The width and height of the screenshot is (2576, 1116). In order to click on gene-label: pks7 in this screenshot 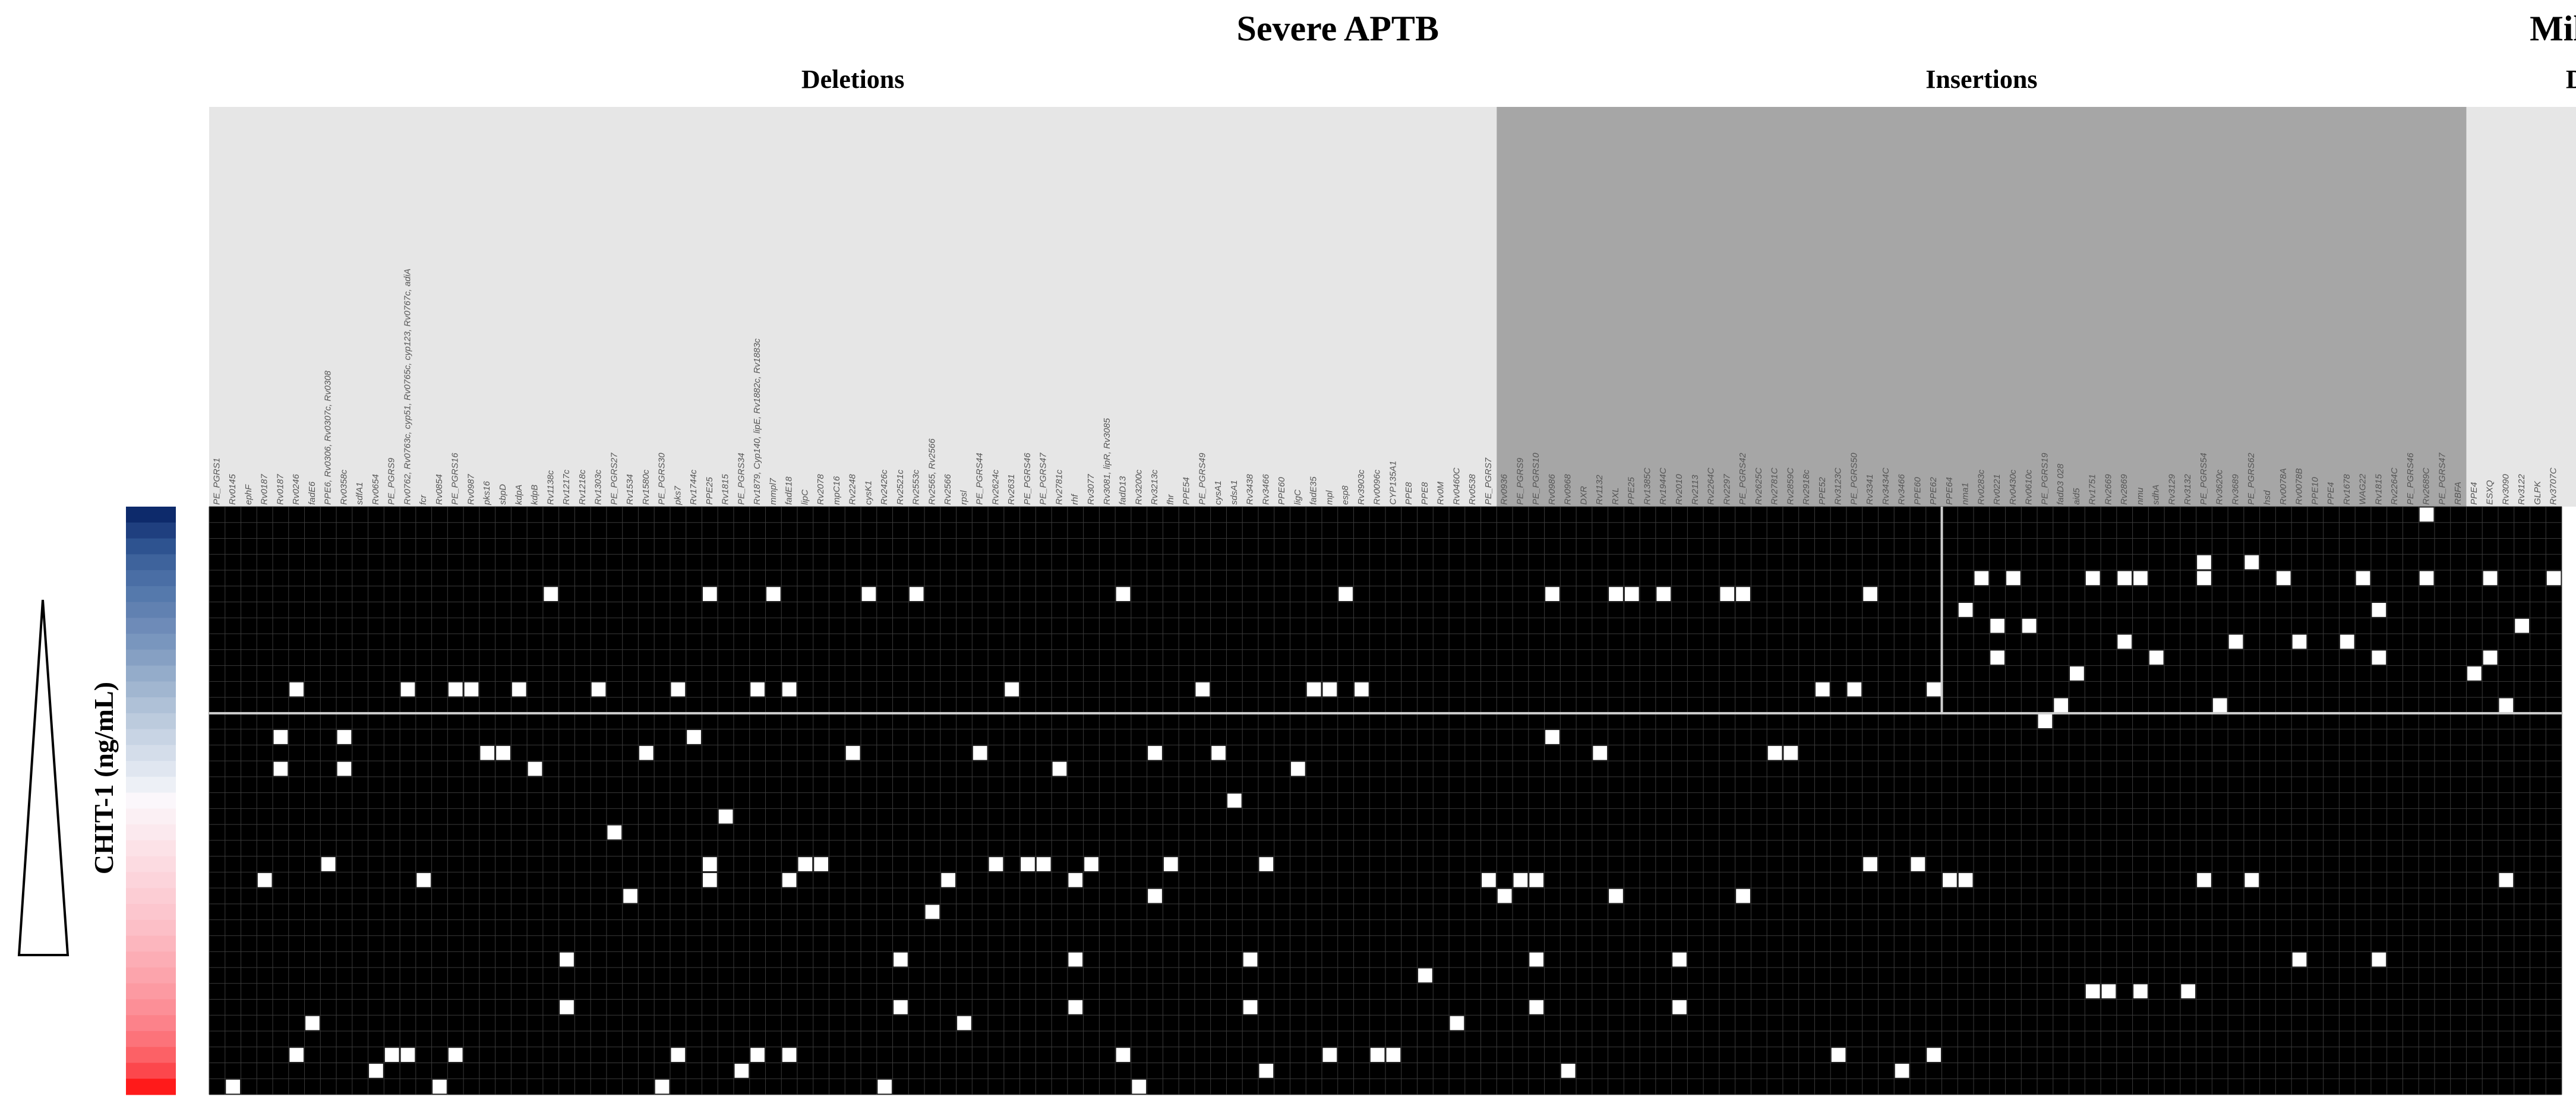, I will do `click(678, 495)`.